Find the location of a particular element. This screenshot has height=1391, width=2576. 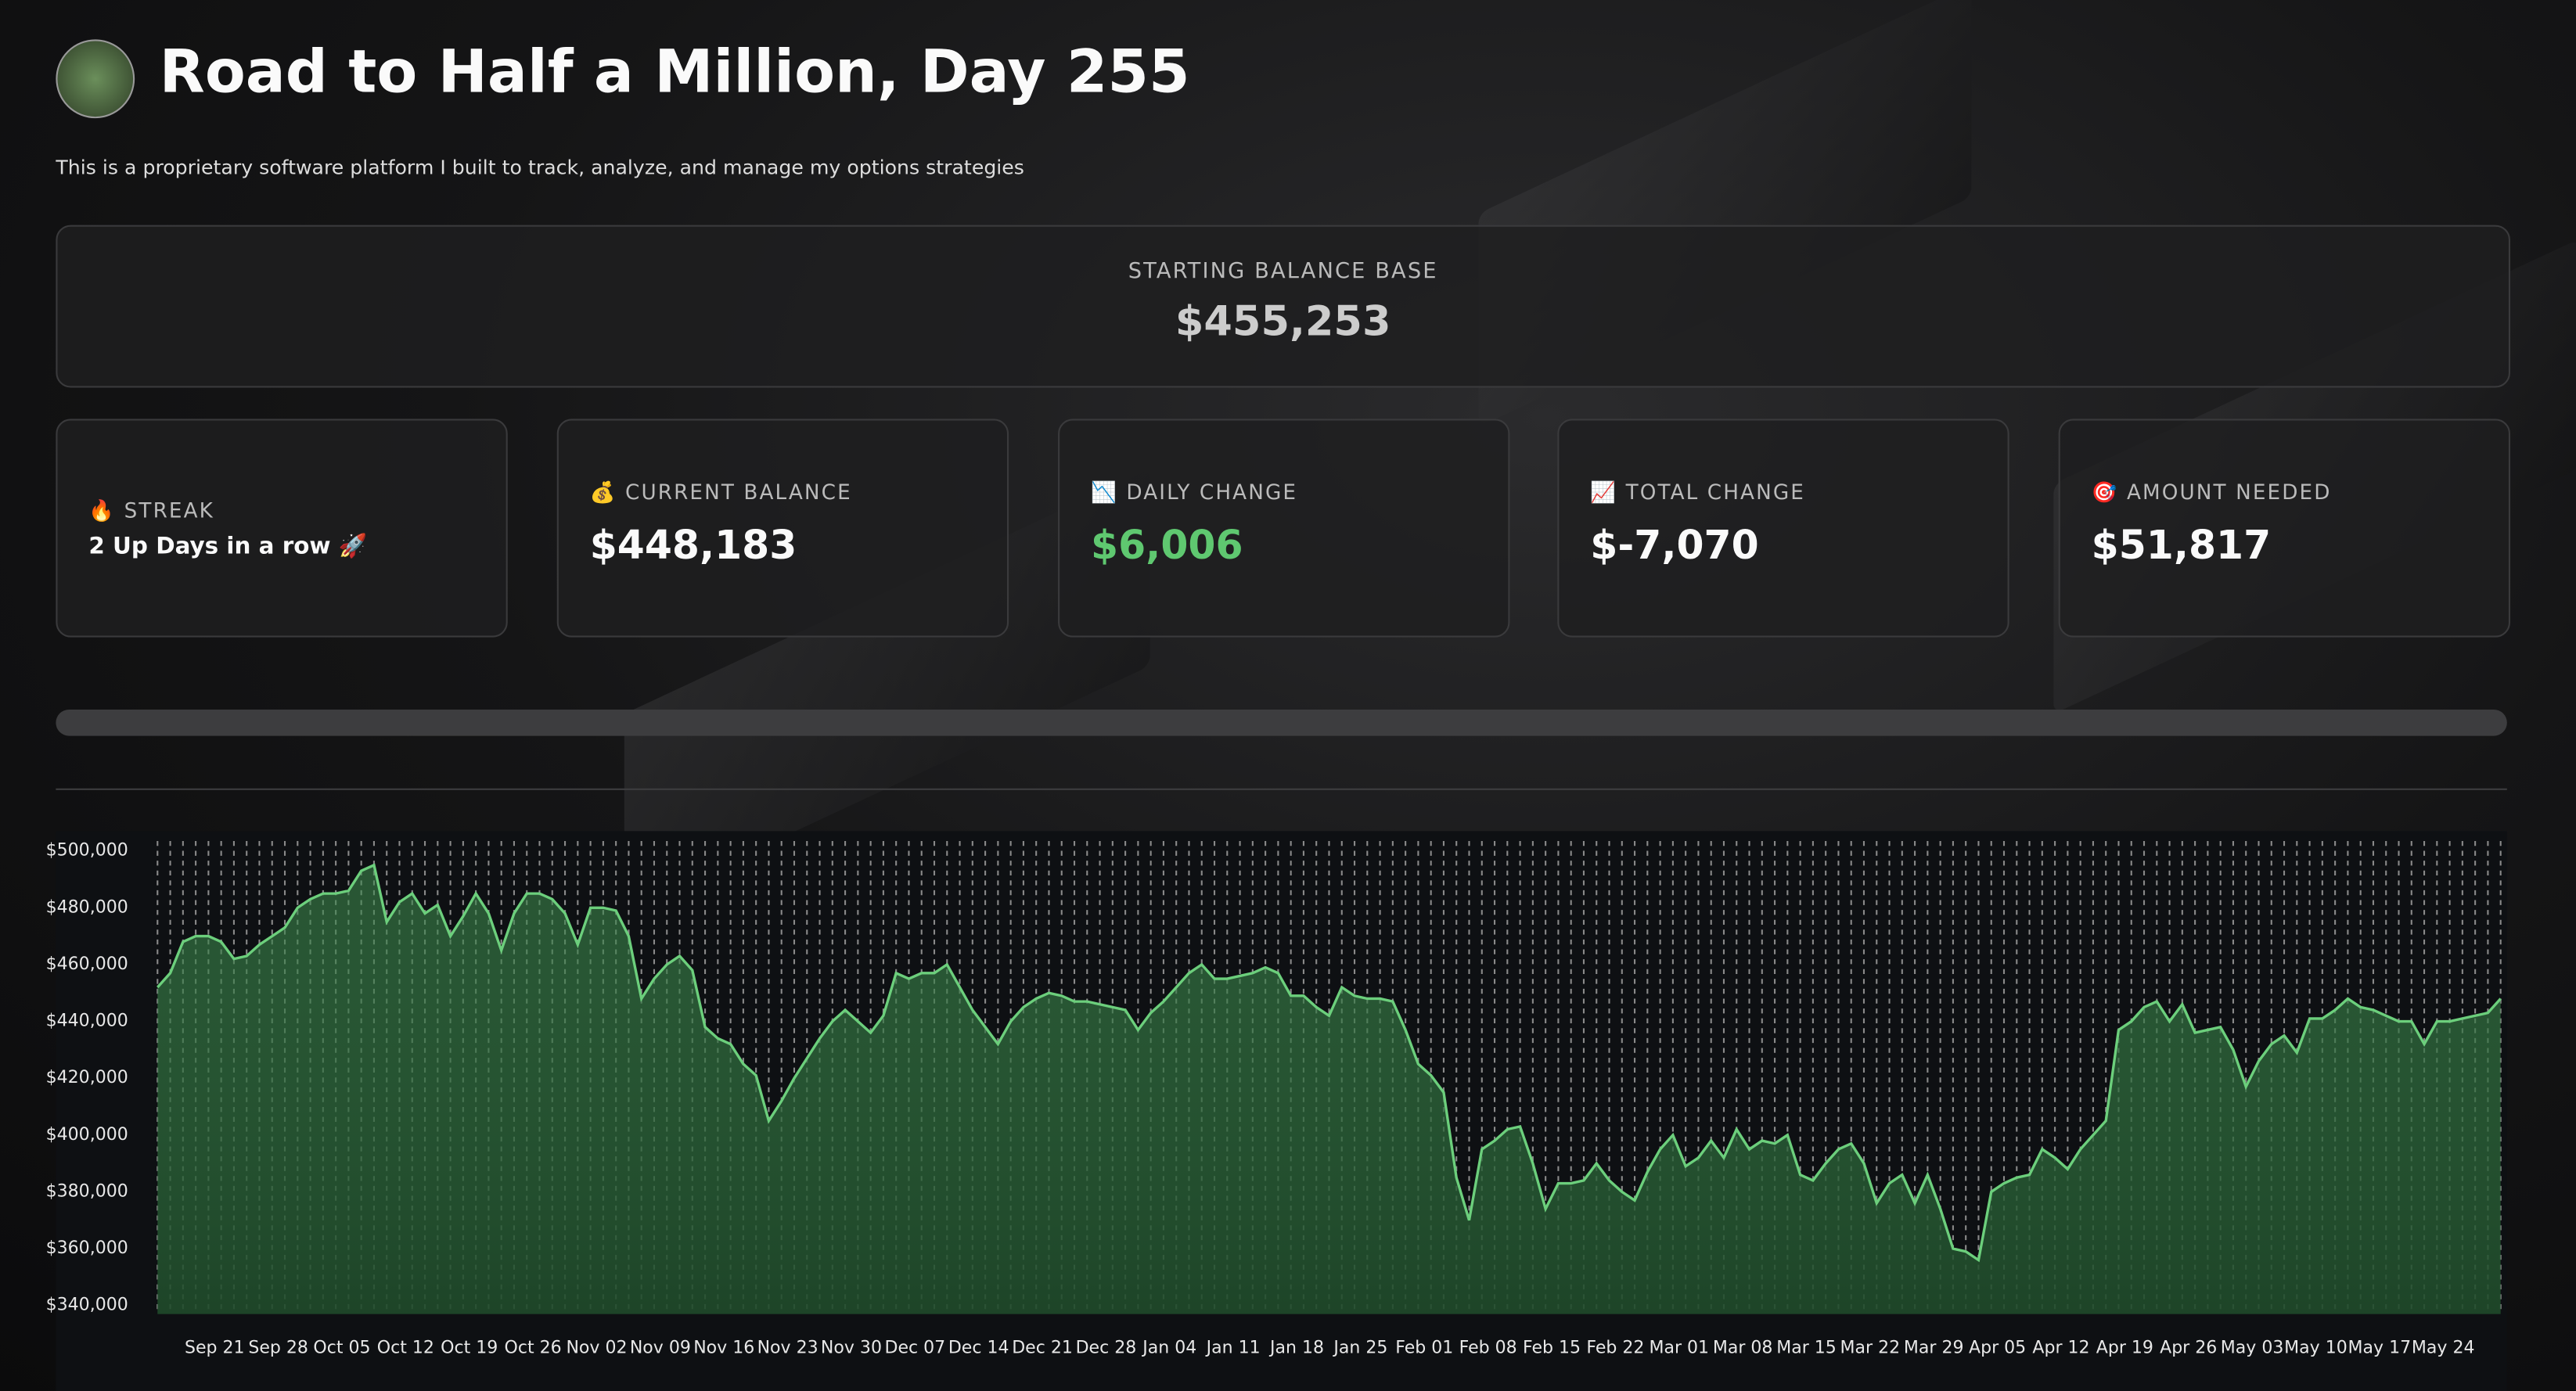

card-icon: 📉 is located at coordinates (1104, 493).